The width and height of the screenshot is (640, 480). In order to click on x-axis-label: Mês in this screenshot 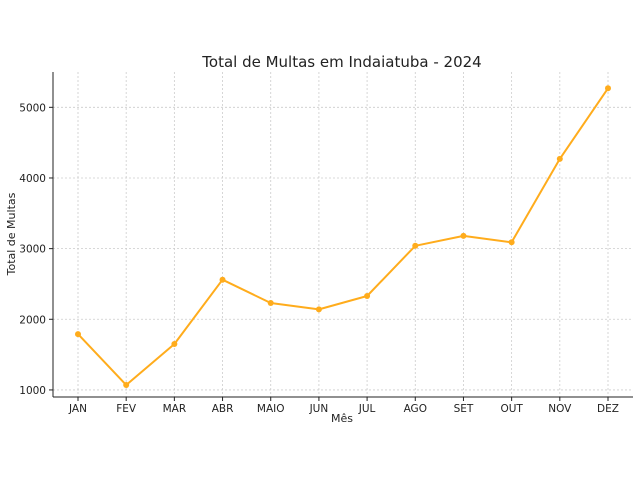, I will do `click(342, 418)`.